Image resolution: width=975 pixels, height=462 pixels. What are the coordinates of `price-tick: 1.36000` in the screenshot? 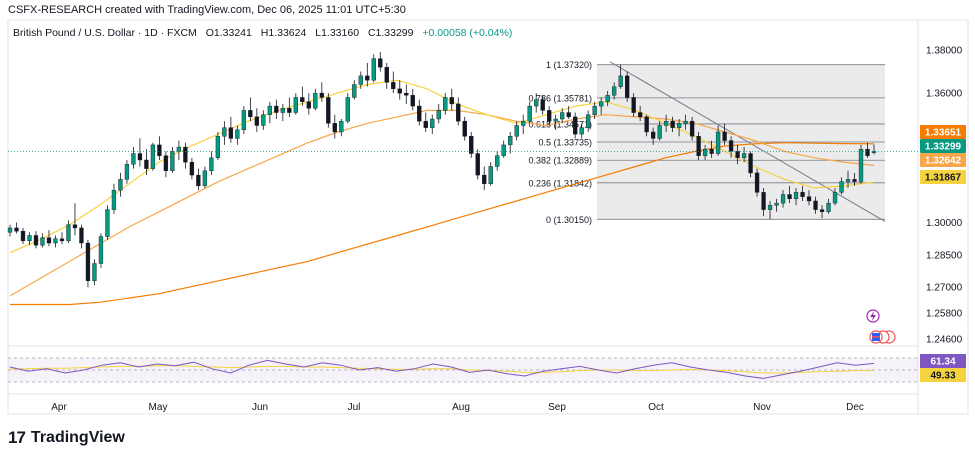 It's located at (944, 94).